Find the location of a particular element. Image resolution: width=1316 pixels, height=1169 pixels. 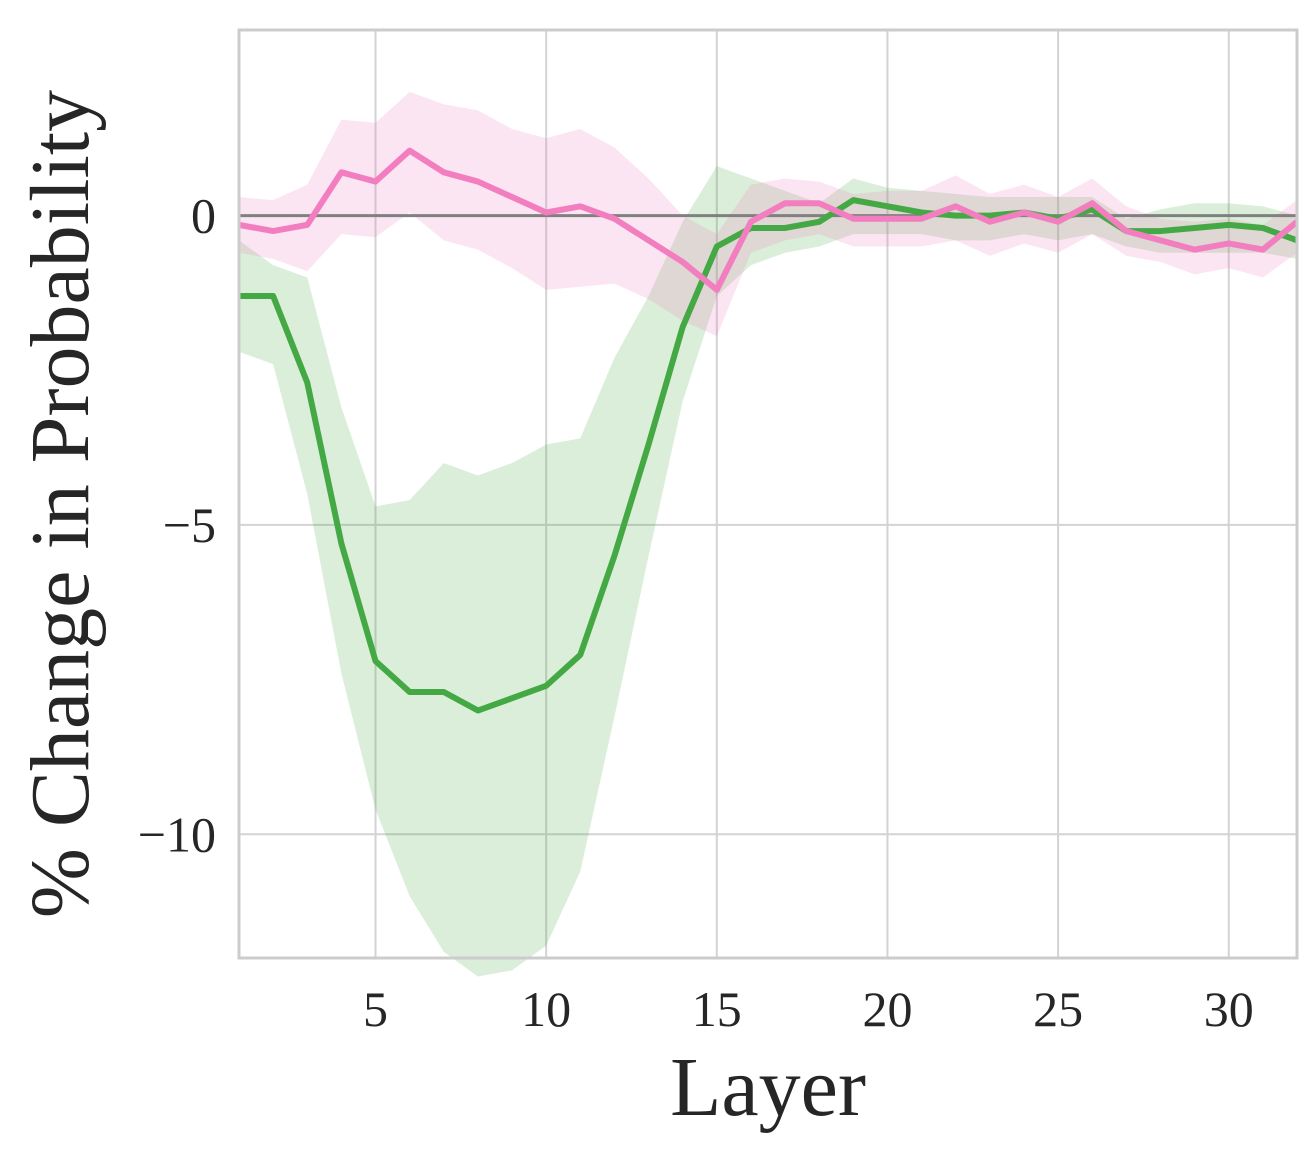

x-tick-label-25: 25 is located at coordinates (1058, 1009).